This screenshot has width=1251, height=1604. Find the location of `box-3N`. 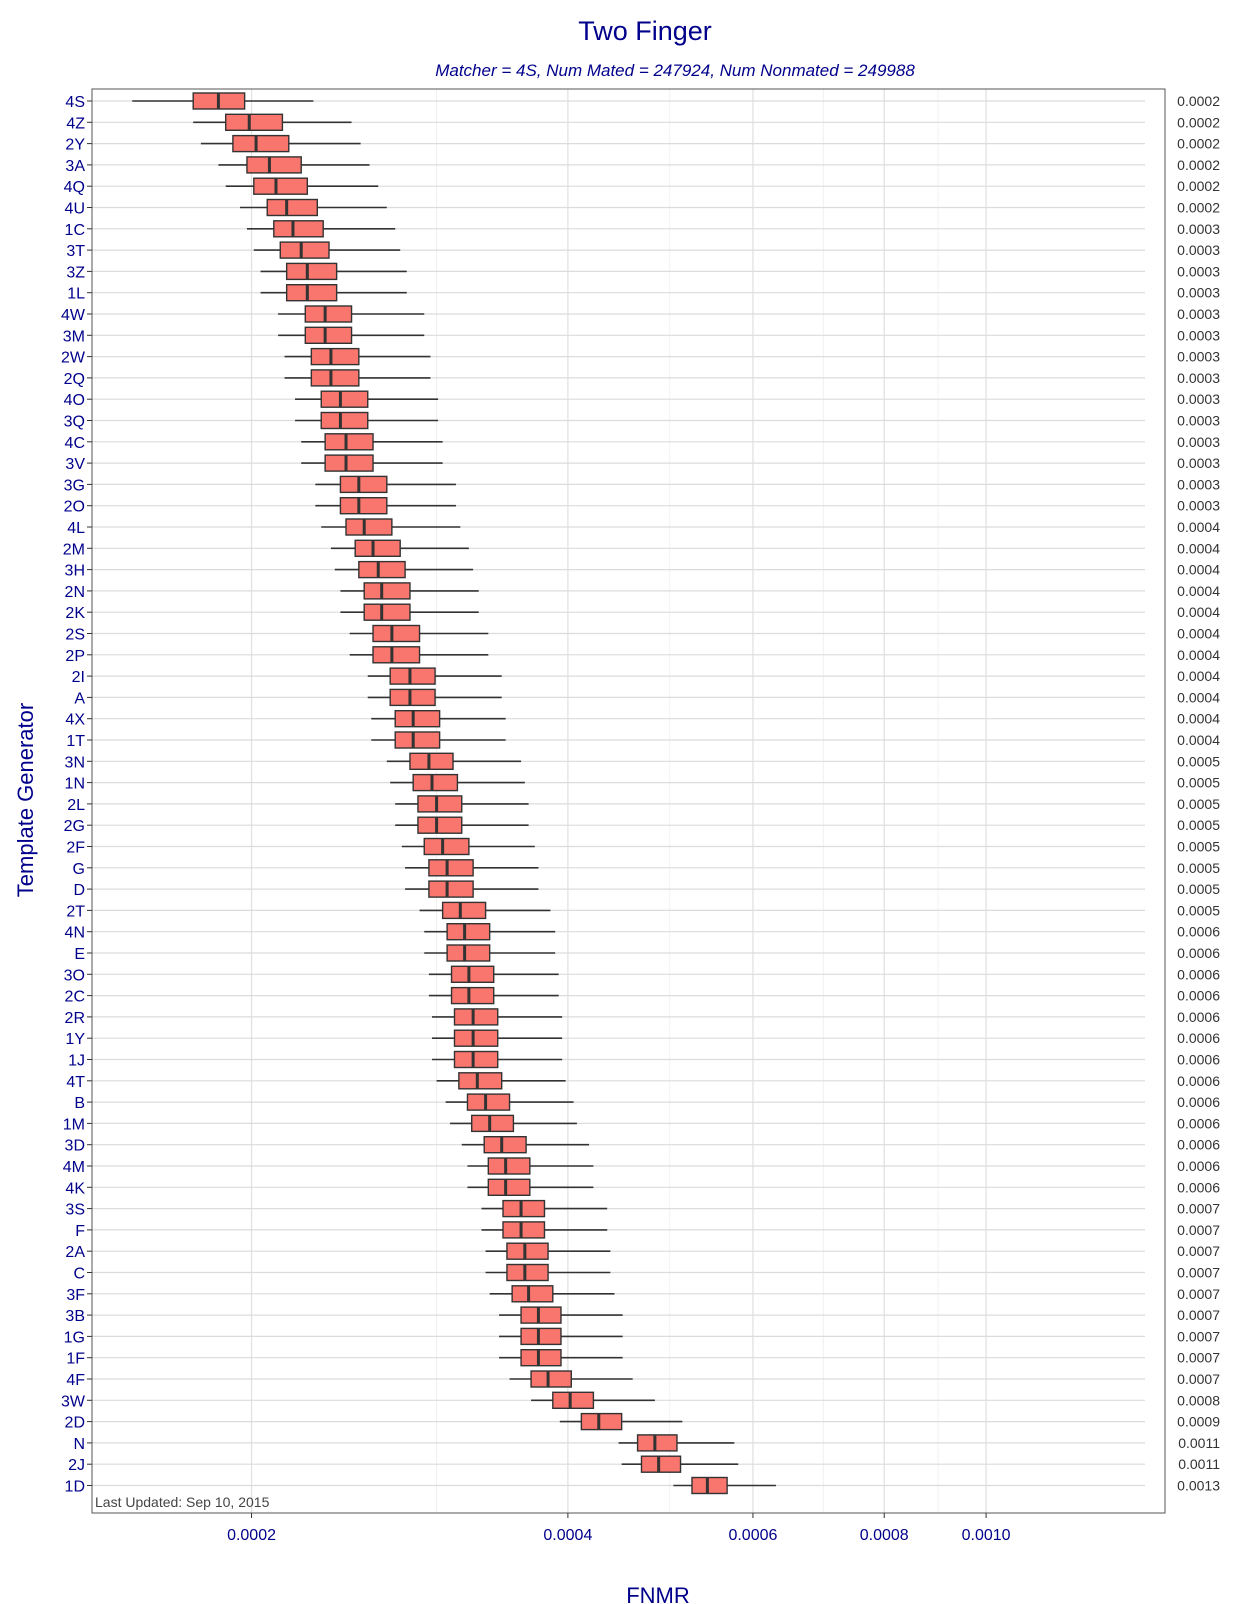

box-3N is located at coordinates (454, 761).